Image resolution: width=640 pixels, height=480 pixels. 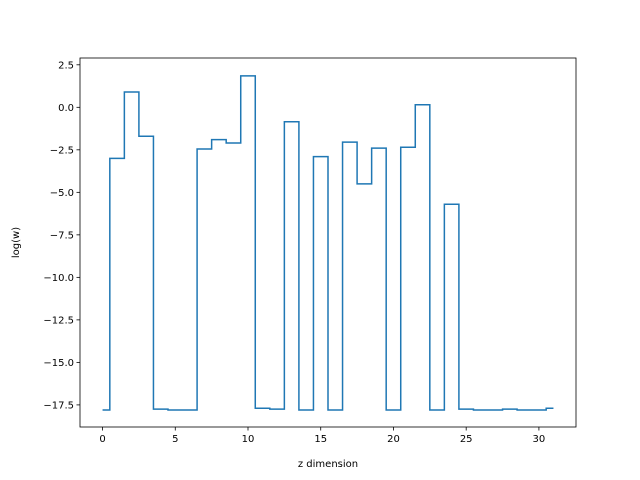 What do you see at coordinates (328, 464) in the screenshot?
I see `x-axis-label: z dimension` at bounding box center [328, 464].